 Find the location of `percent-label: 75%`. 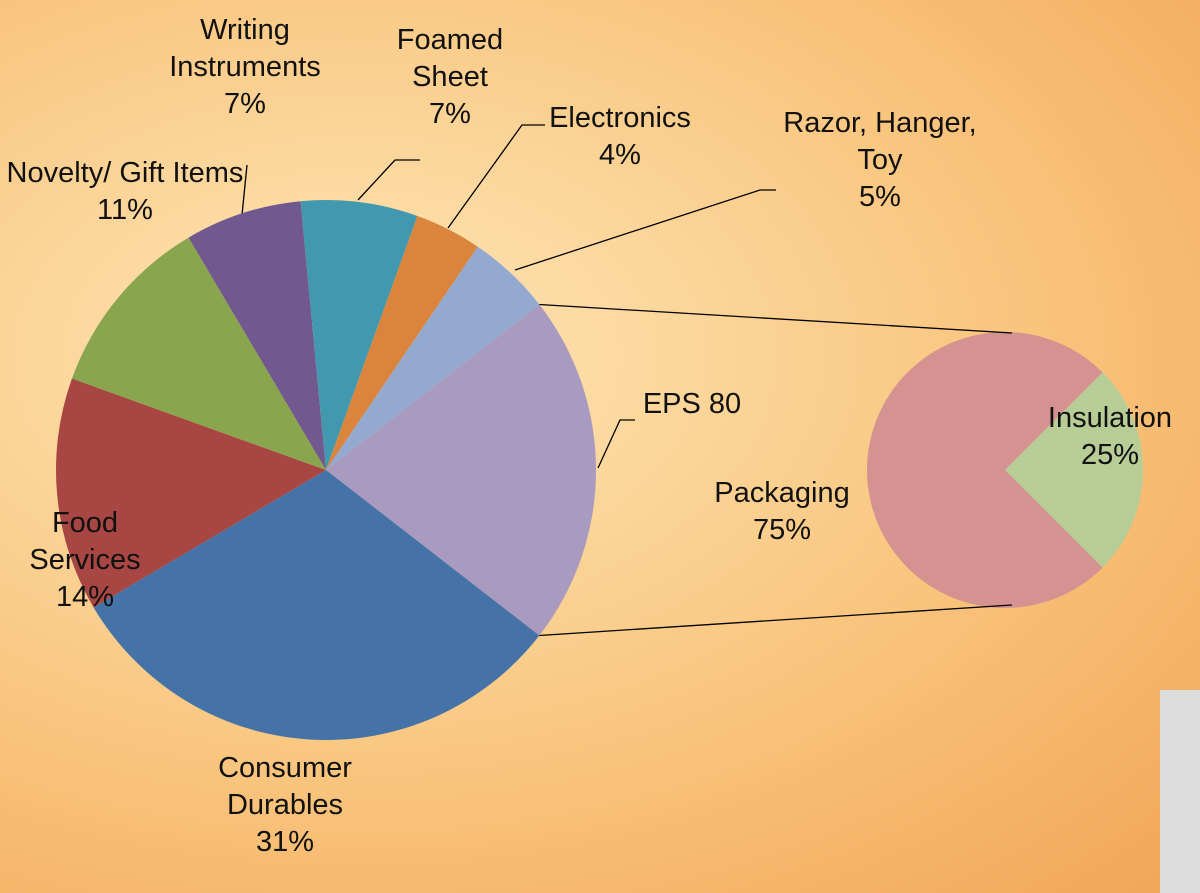

percent-label: 75% is located at coordinates (782, 530).